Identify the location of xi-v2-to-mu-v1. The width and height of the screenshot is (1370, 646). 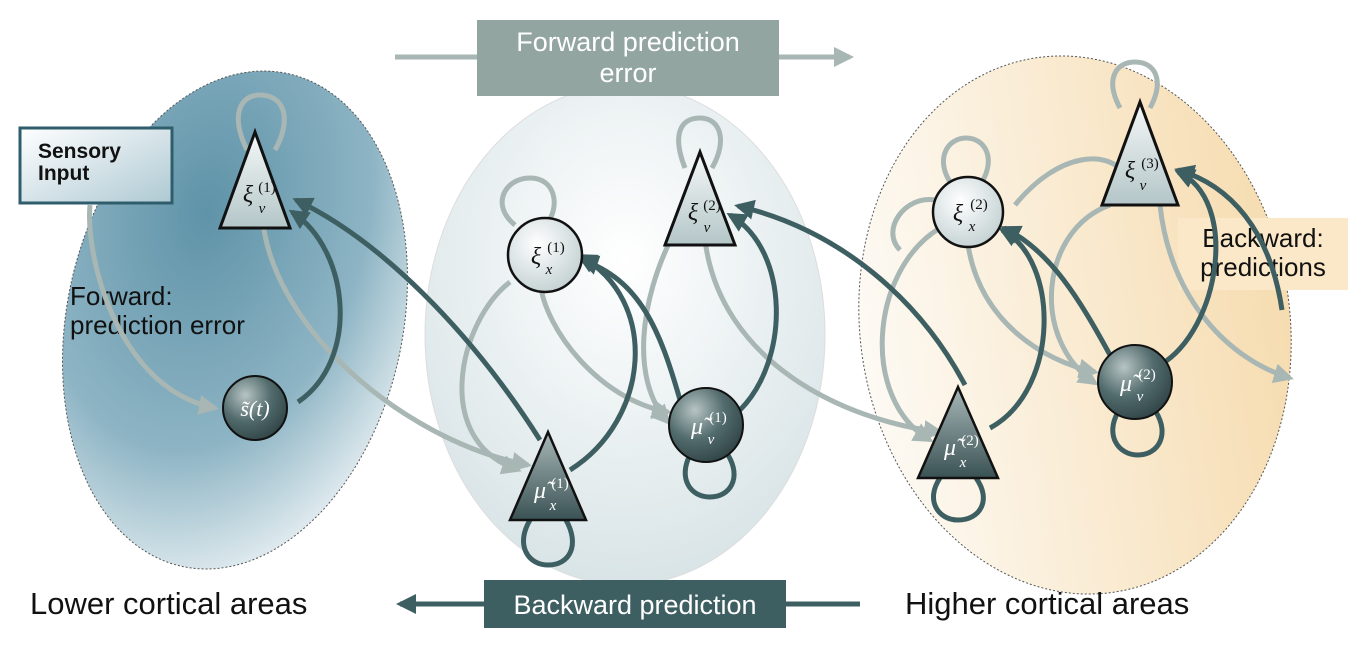
(658, 329).